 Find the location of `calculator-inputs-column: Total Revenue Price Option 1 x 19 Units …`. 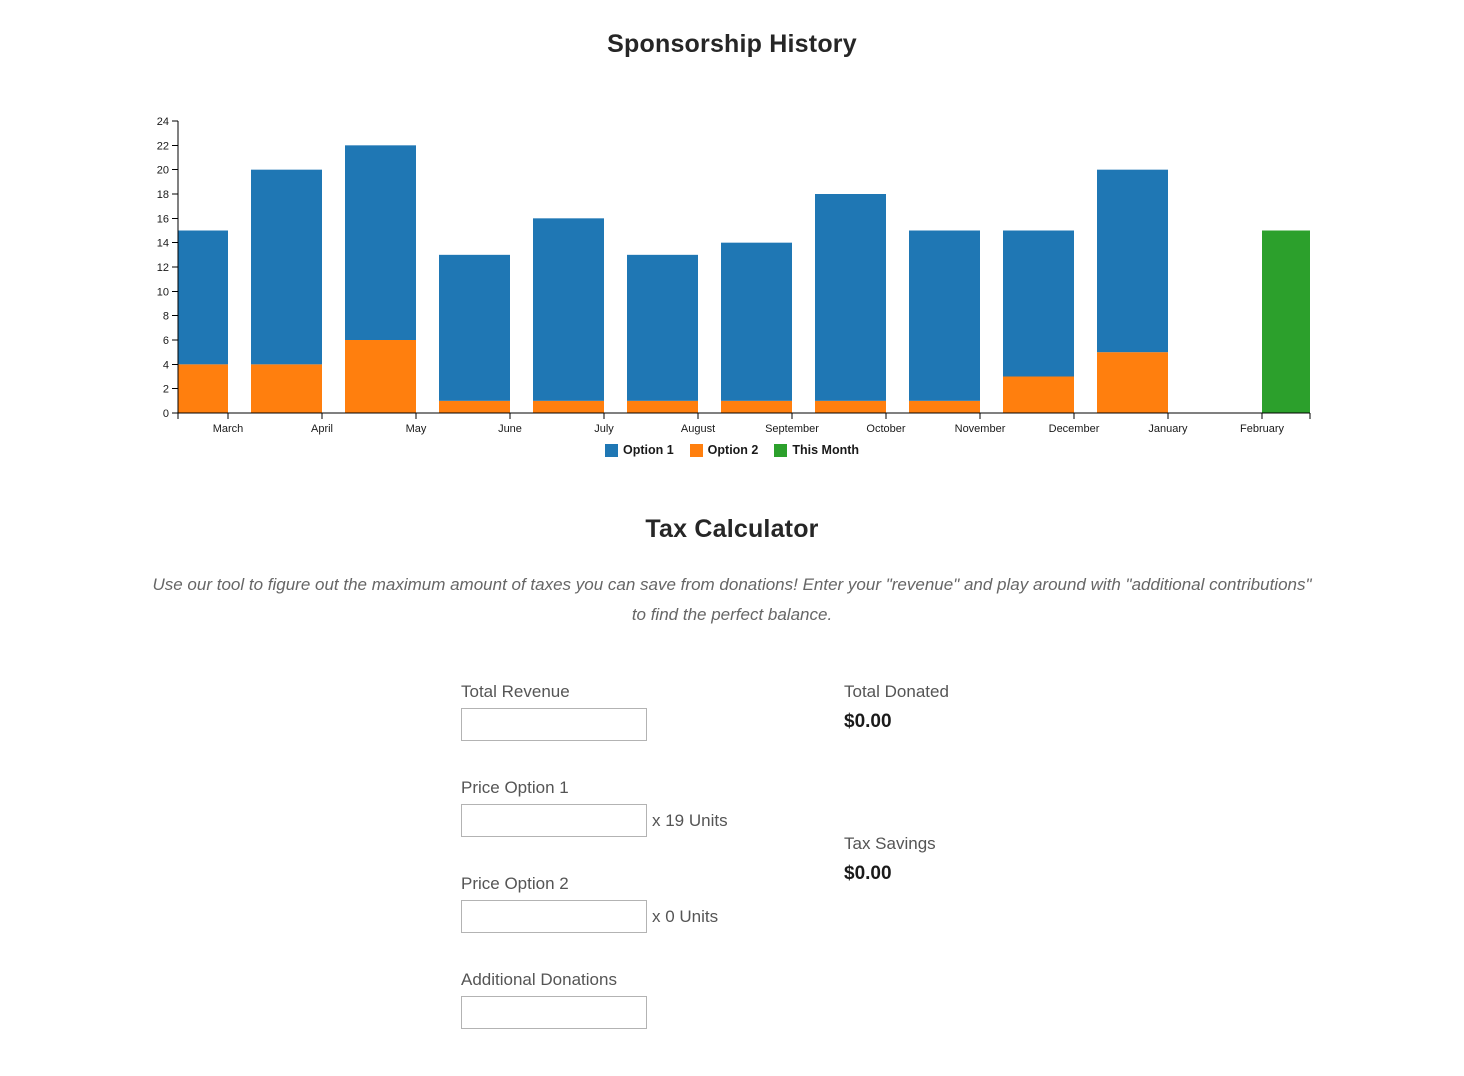

calculator-inputs-column: Total Revenue Price Option 1 x 19 Units … is located at coordinates (594, 874).